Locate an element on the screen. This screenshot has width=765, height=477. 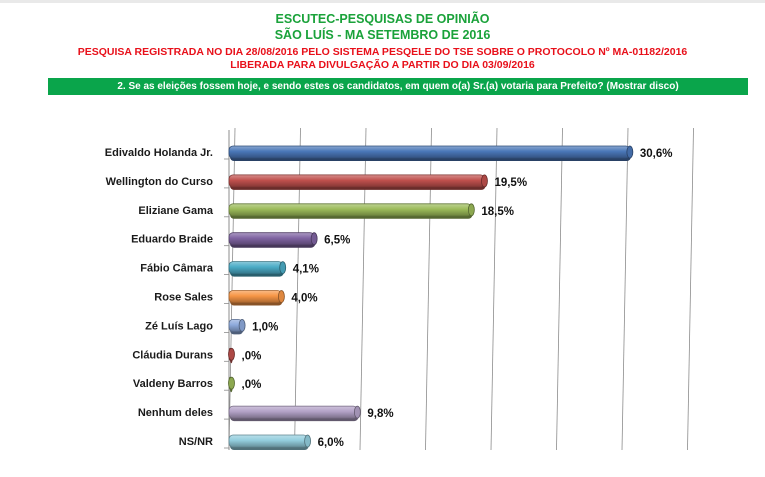
category-label: Zé Luís Lago is located at coordinates (179, 326).